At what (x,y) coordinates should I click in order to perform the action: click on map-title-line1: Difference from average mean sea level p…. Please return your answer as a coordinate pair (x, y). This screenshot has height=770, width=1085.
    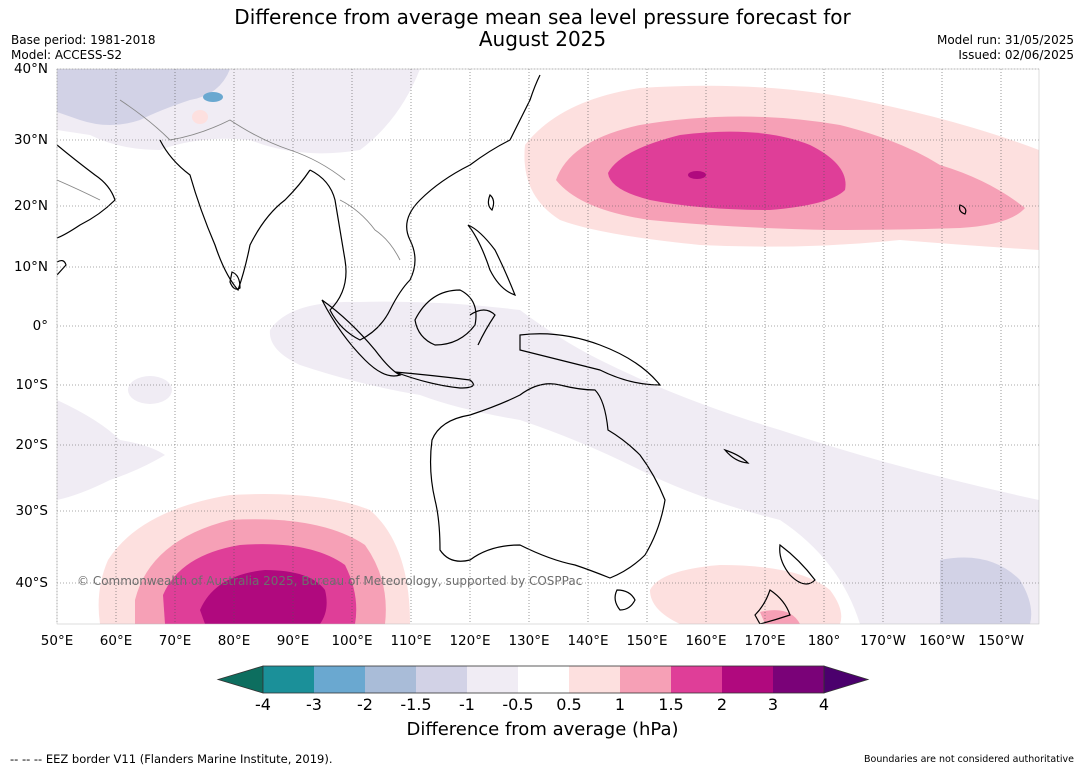
    Looking at the image, I should click on (542, 17).